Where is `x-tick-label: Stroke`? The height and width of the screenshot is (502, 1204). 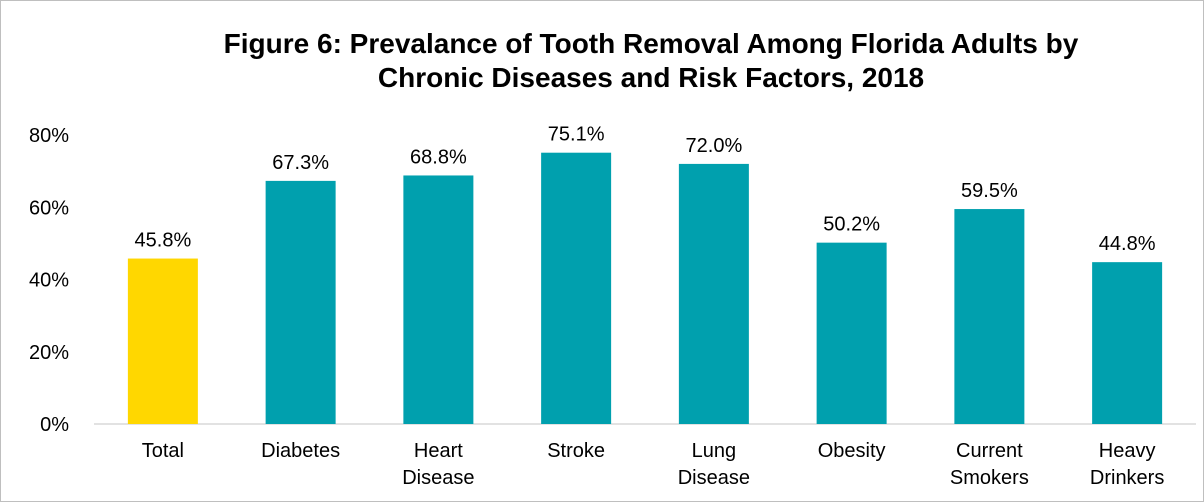
x-tick-label: Stroke is located at coordinates (576, 451).